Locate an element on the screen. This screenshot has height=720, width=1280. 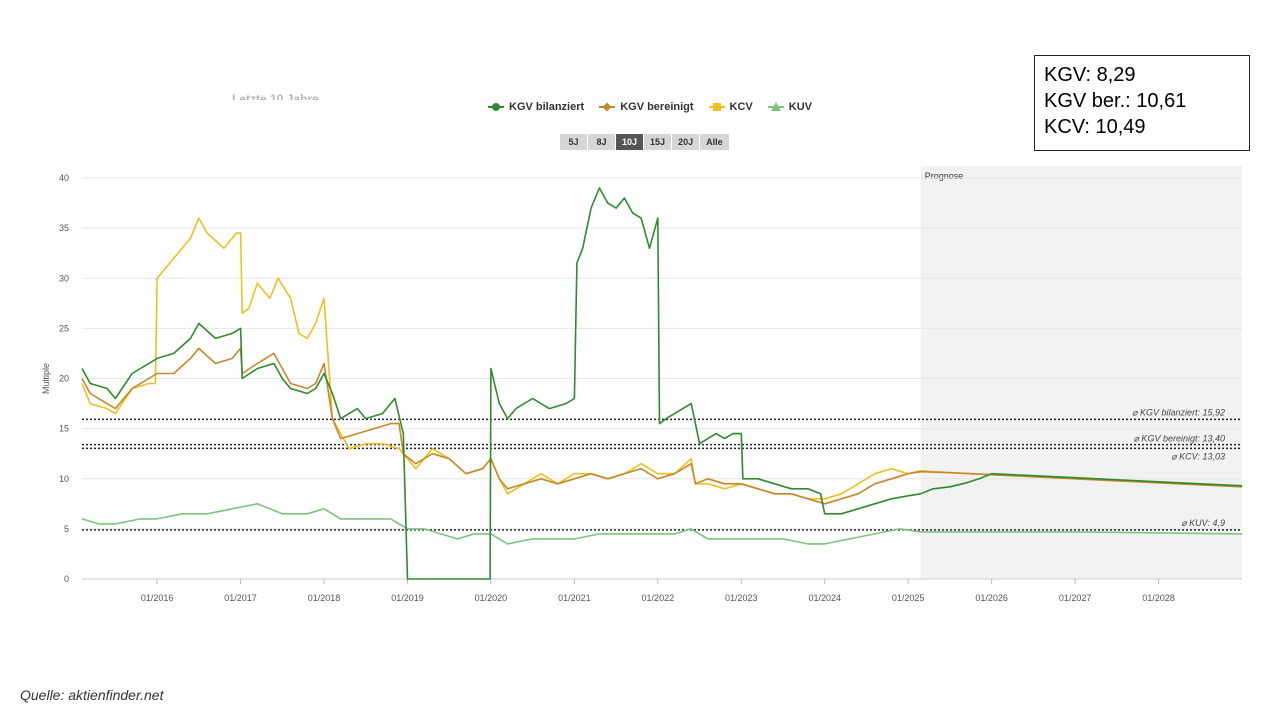
range-button-15j: 15J is located at coordinates (658, 142).